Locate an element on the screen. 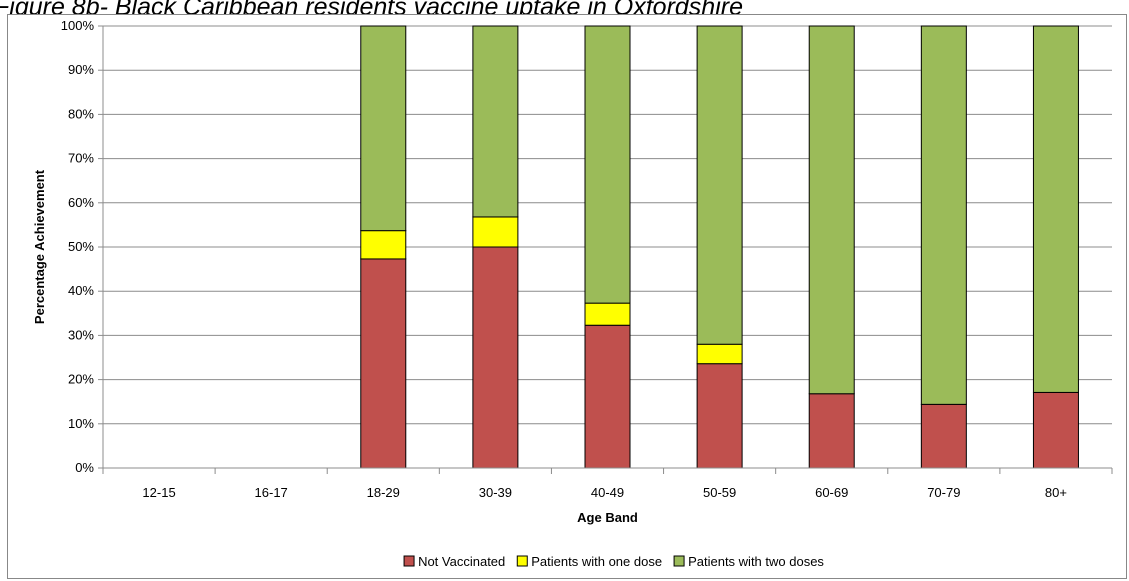 Image resolution: width=1129 pixels, height=581 pixels. x-tick-label: 40-49 is located at coordinates (607, 492).